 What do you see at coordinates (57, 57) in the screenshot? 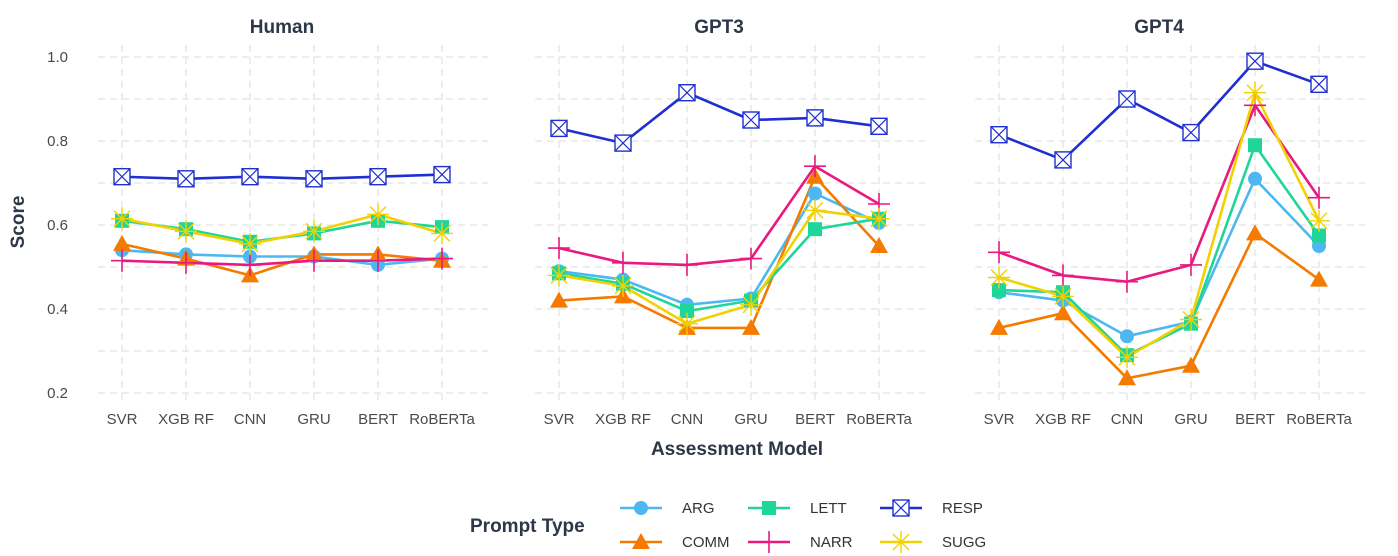
I see `y-tick-label: 1.0` at bounding box center [57, 57].